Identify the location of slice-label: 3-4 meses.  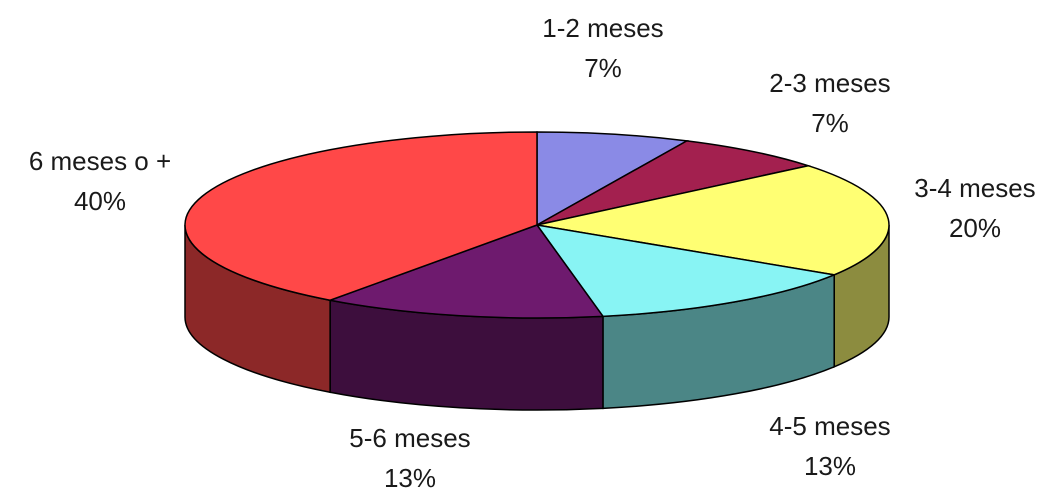
(974, 188).